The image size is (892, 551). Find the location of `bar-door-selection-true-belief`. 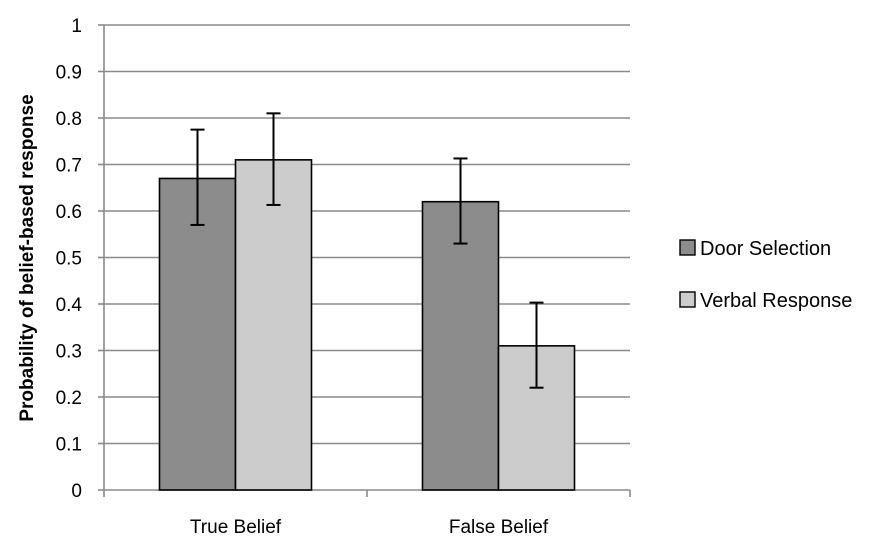

bar-door-selection-true-belief is located at coordinates (197, 334).